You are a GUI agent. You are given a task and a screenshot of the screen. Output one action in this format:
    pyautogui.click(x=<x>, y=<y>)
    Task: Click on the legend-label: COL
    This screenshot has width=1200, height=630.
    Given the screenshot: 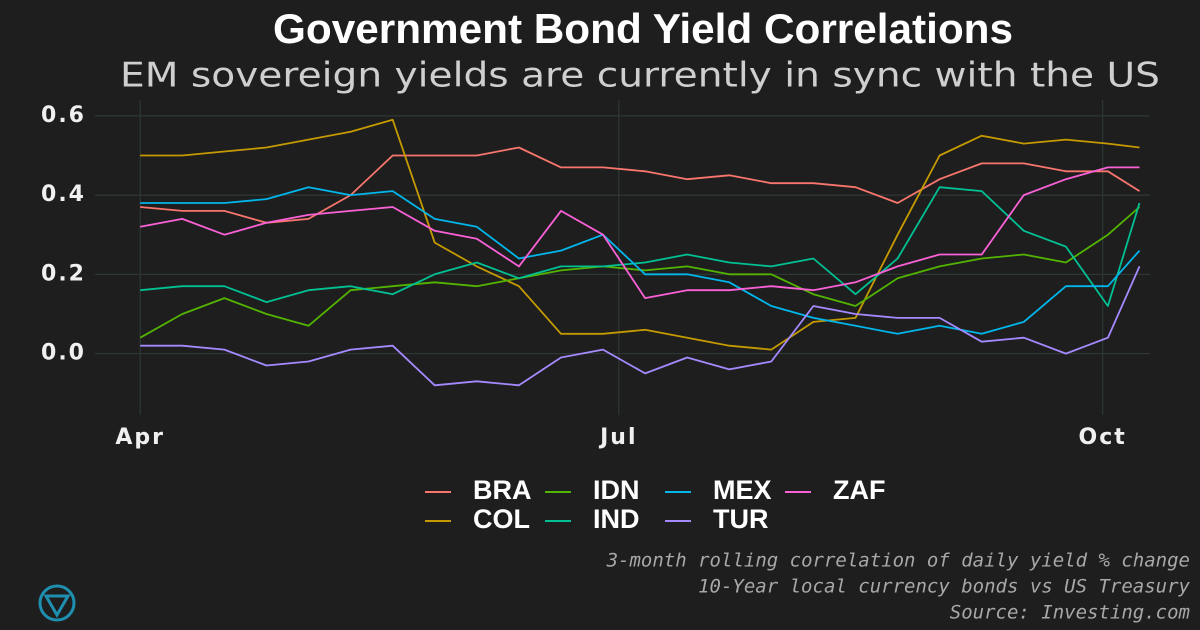 What is the action you would take?
    pyautogui.click(x=501, y=519)
    